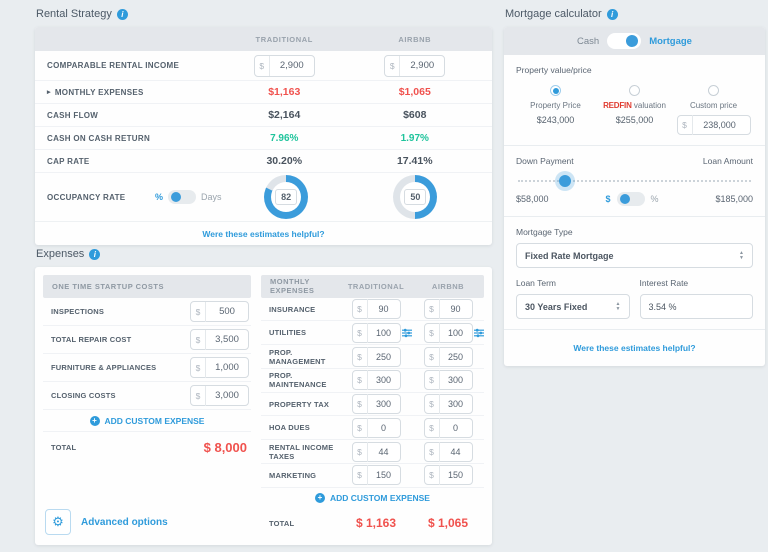 The height and width of the screenshot is (552, 768). I want to click on down-payment-slider, so click(634, 181).